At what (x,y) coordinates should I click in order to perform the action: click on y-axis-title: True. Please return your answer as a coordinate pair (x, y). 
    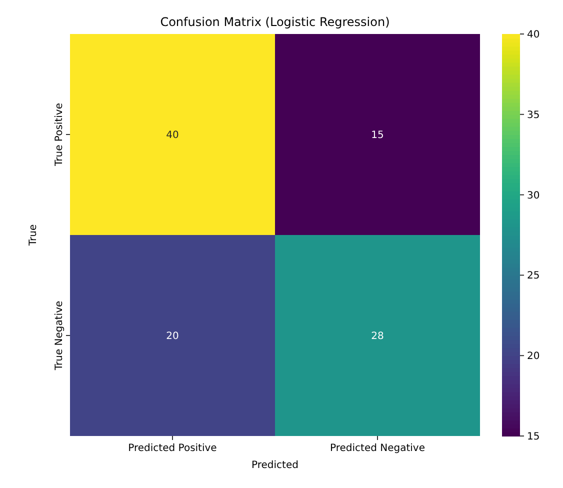
    Looking at the image, I should click on (33, 235).